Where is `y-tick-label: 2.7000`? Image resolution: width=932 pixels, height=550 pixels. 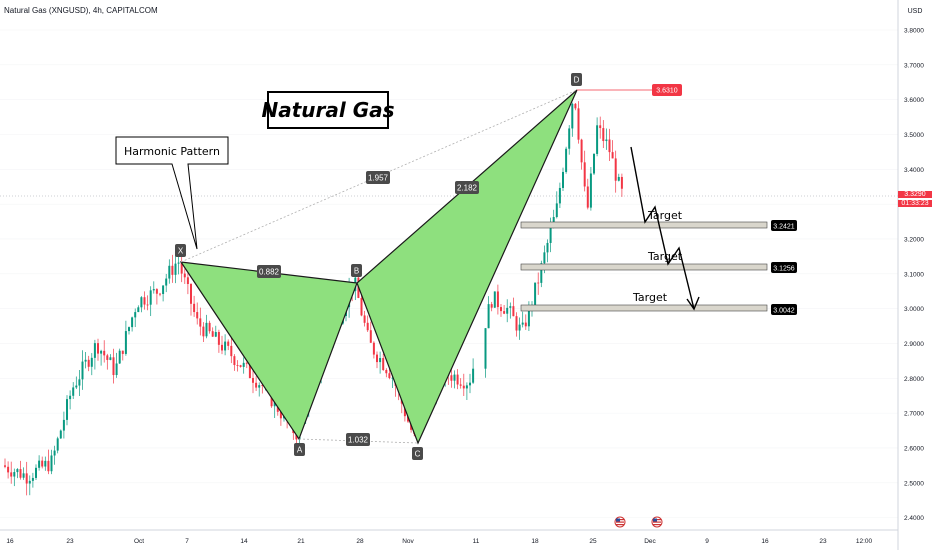 y-tick-label: 2.7000 is located at coordinates (914, 414).